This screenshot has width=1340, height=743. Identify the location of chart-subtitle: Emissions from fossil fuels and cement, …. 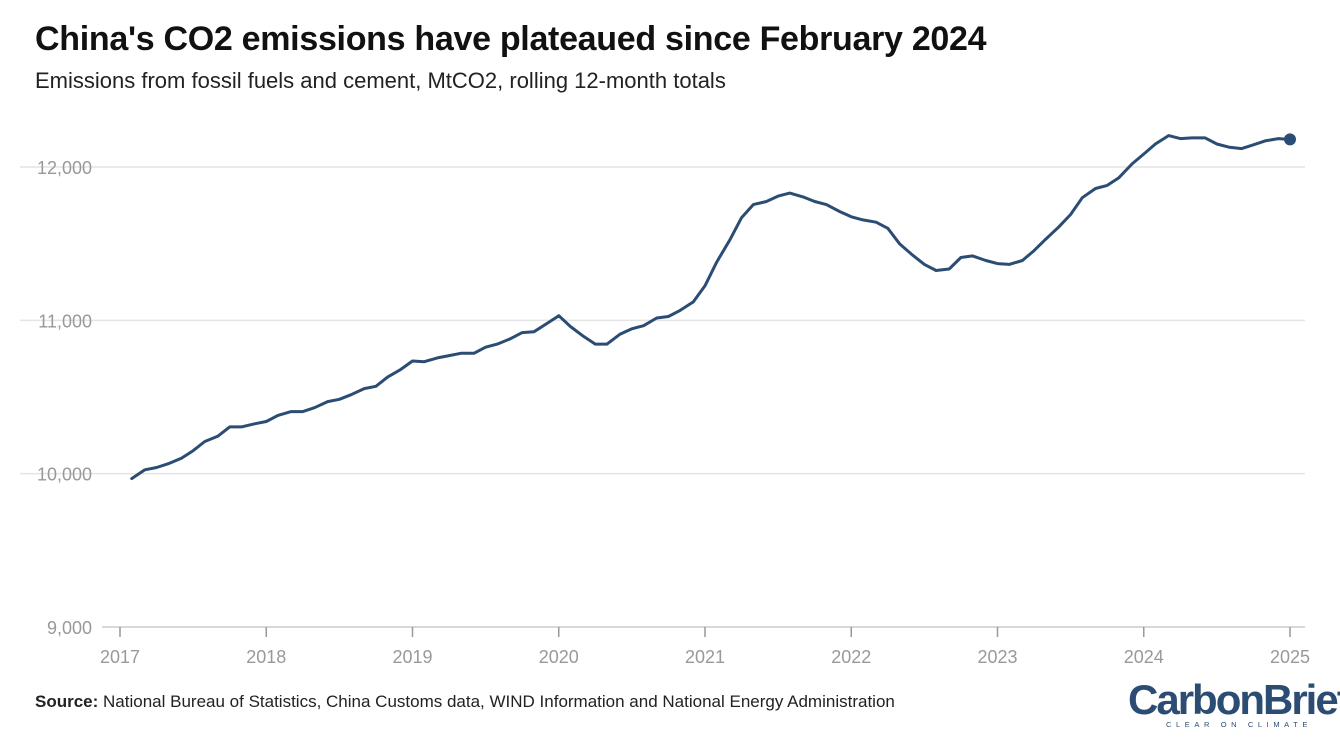
(380, 80).